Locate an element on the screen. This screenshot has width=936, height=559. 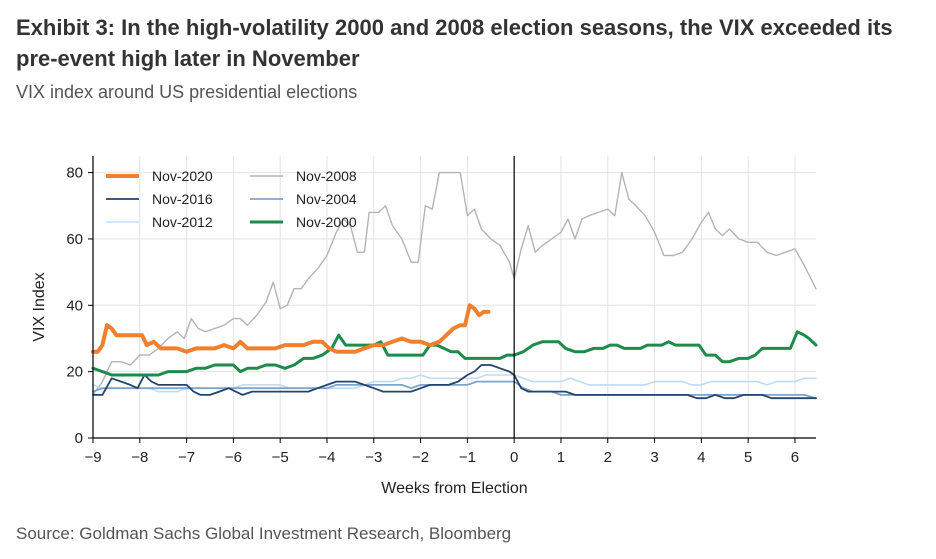
x-tick-label: −2 is located at coordinates (420, 457).